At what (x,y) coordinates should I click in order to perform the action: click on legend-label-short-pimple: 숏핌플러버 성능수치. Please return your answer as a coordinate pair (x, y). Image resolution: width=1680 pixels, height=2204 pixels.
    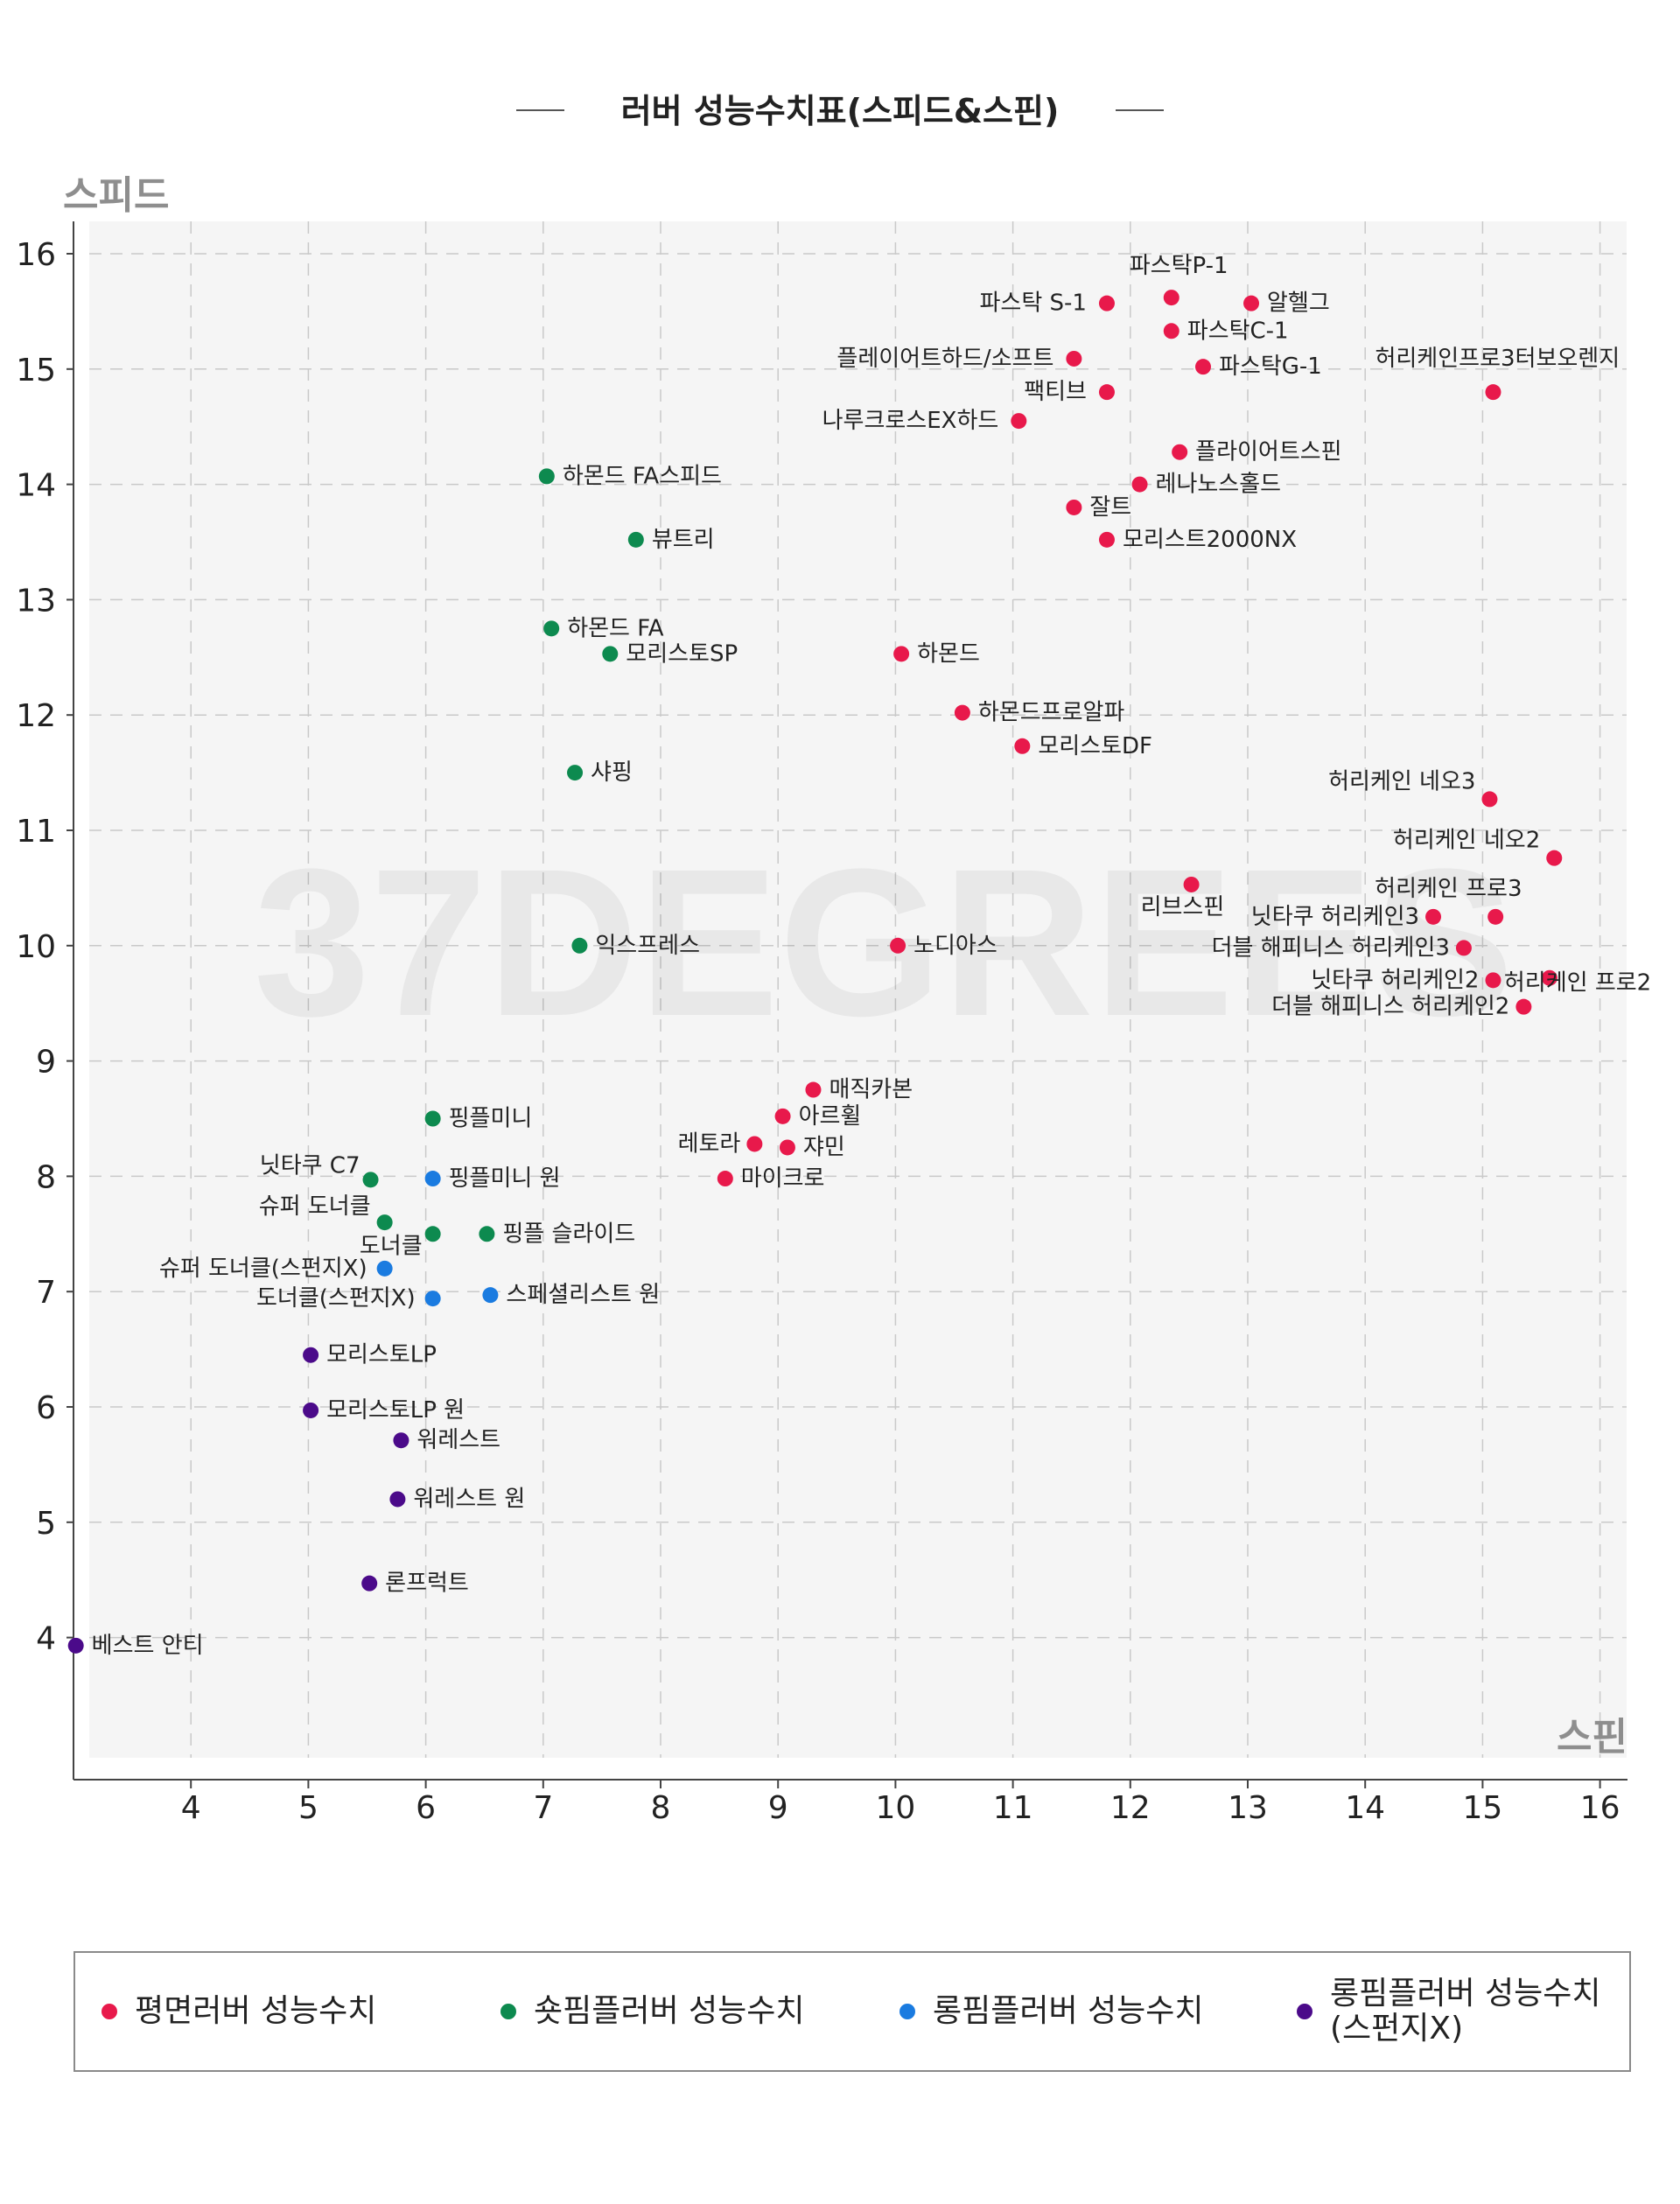
    Looking at the image, I should click on (669, 2011).